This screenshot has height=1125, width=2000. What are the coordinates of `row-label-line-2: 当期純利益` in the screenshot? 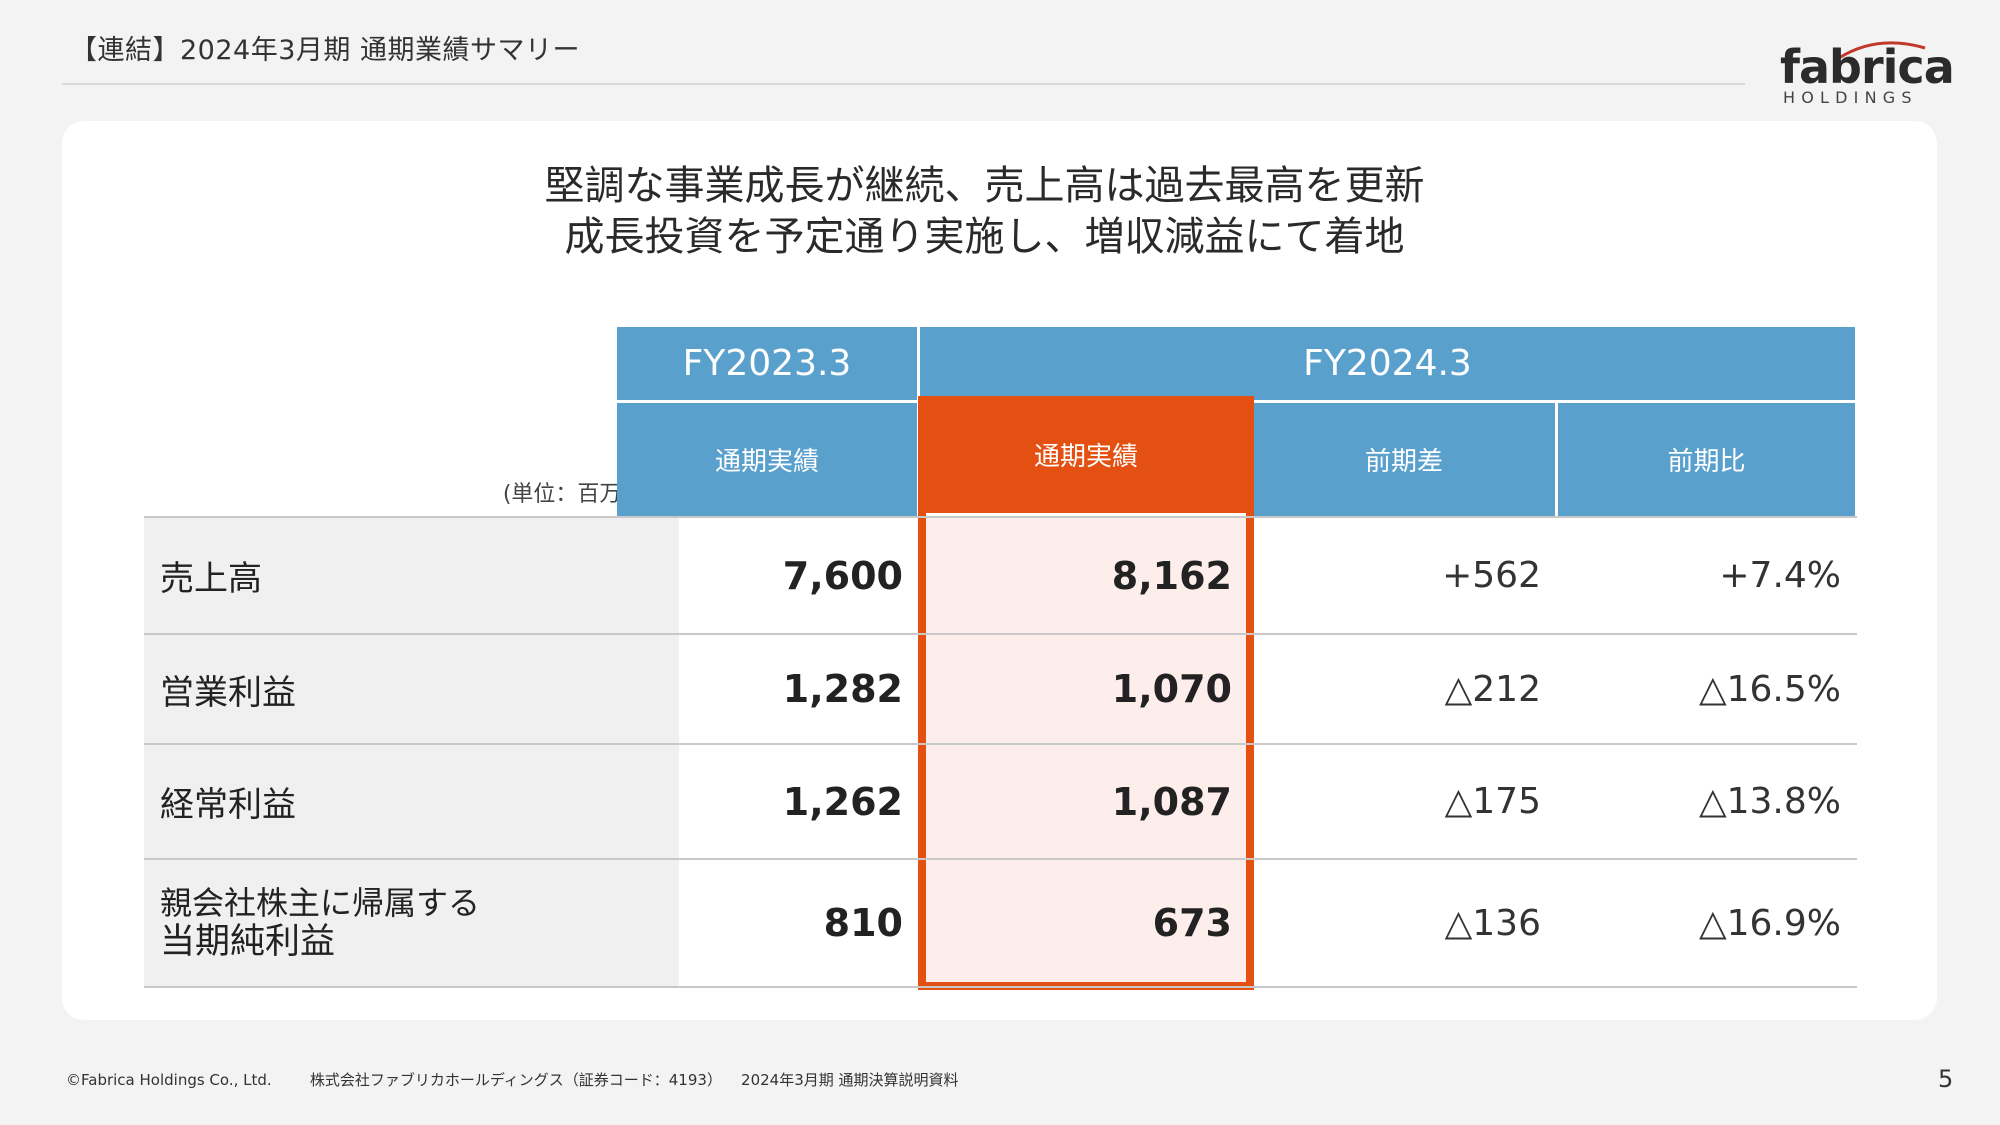 It's located at (248, 942).